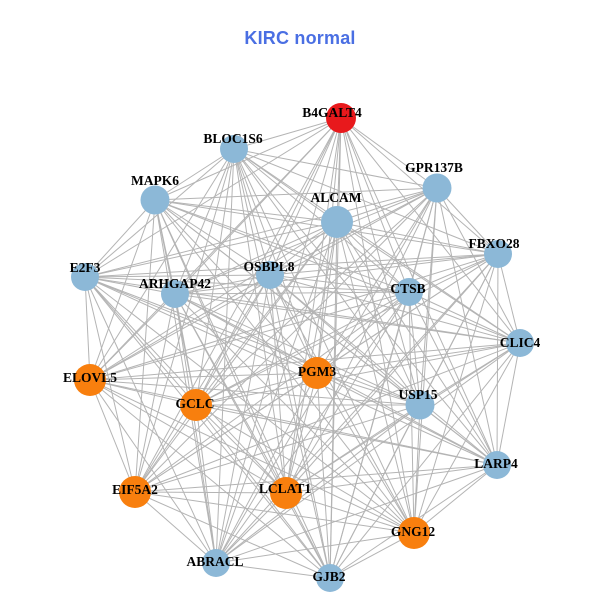 This screenshot has width=600, height=600. I want to click on node-e2f3, so click(85, 277).